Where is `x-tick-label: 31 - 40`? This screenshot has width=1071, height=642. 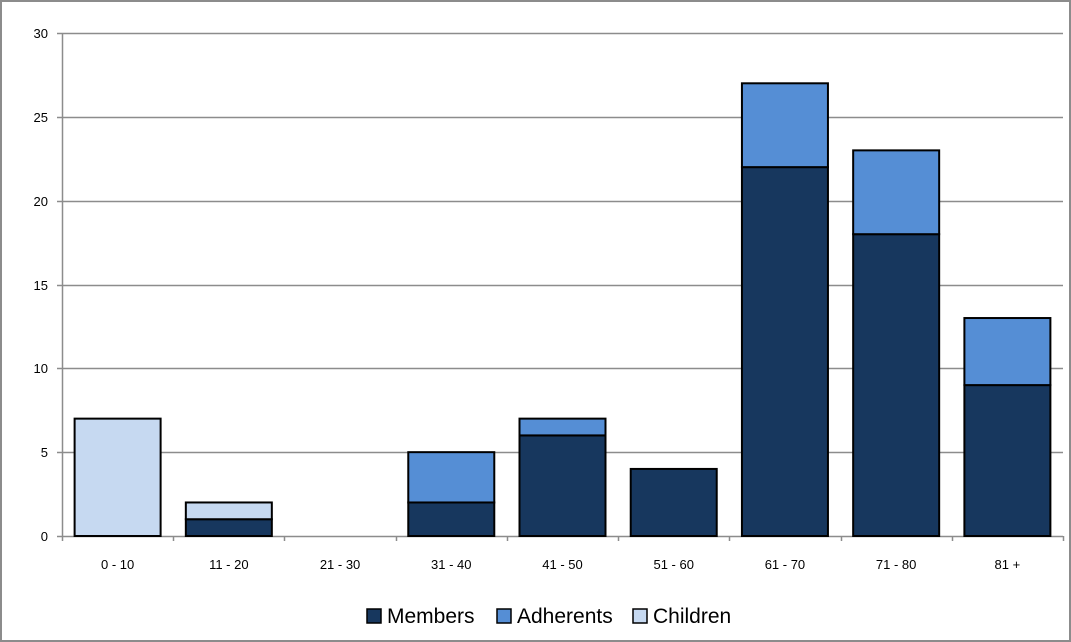 x-tick-label: 31 - 40 is located at coordinates (451, 564).